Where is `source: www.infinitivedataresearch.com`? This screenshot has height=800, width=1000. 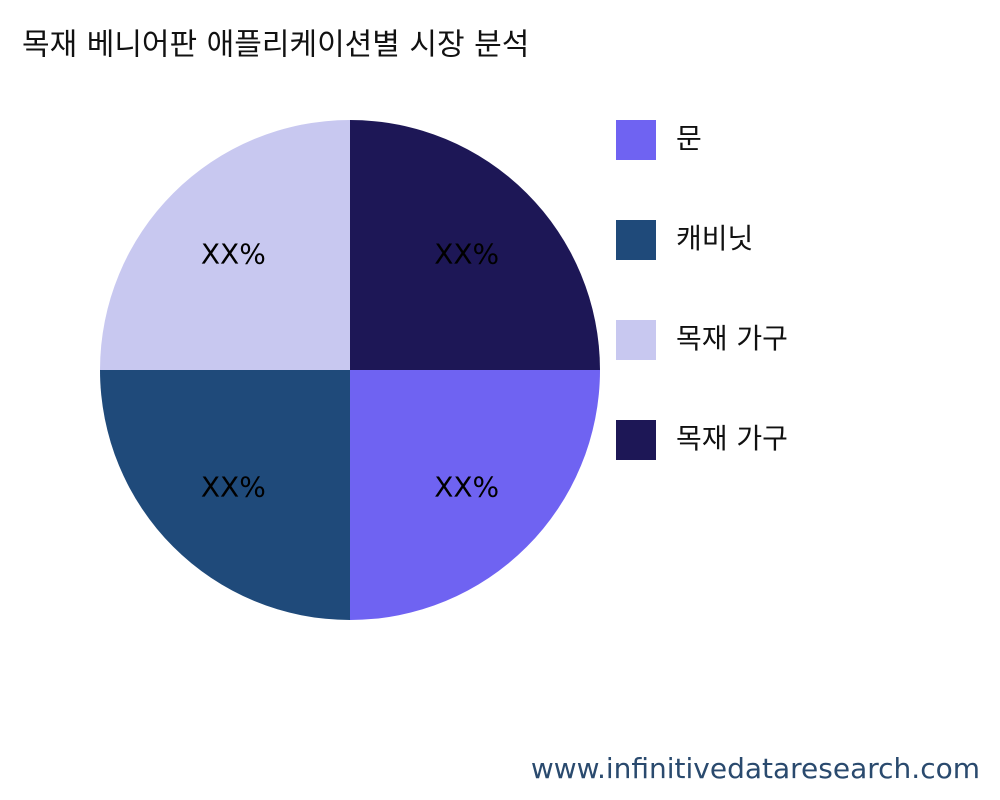
source: www.infinitivedataresearch.com is located at coordinates (755, 768).